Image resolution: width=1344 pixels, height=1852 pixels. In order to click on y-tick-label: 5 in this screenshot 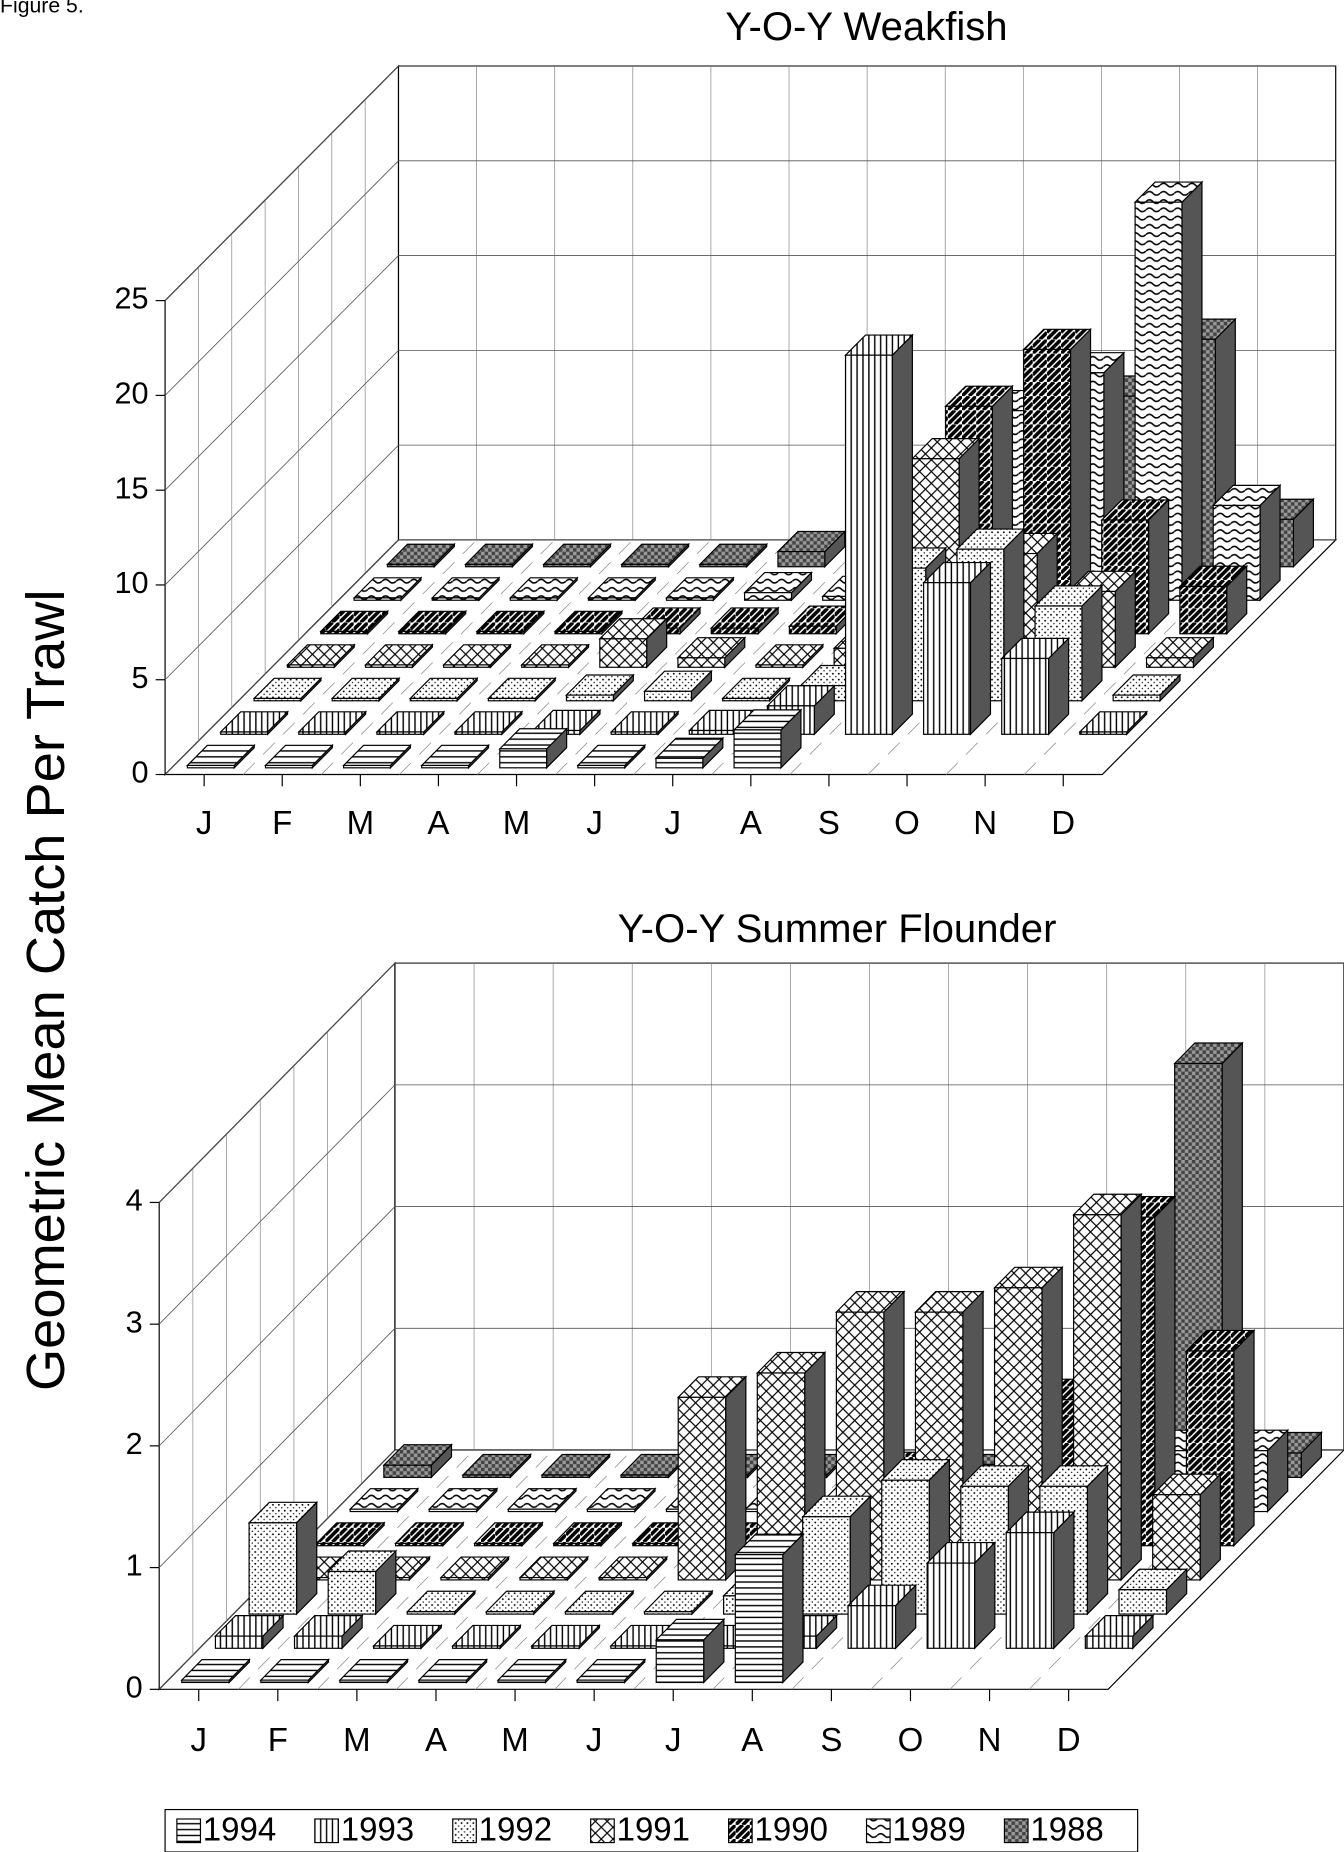, I will do `click(140, 678)`.